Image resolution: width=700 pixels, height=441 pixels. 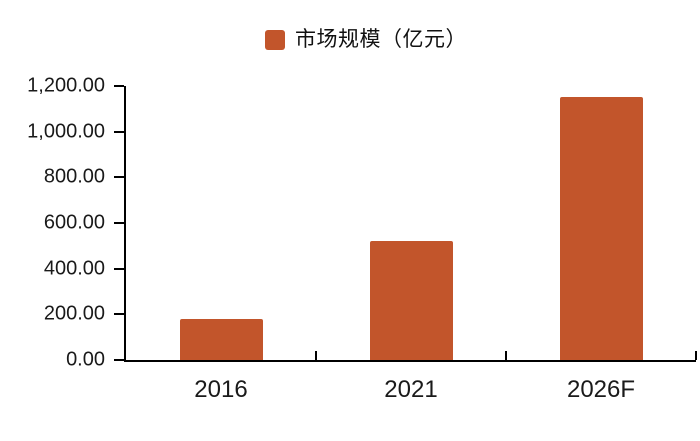 I want to click on y-axis-label: 600.00, so click(x=74, y=222).